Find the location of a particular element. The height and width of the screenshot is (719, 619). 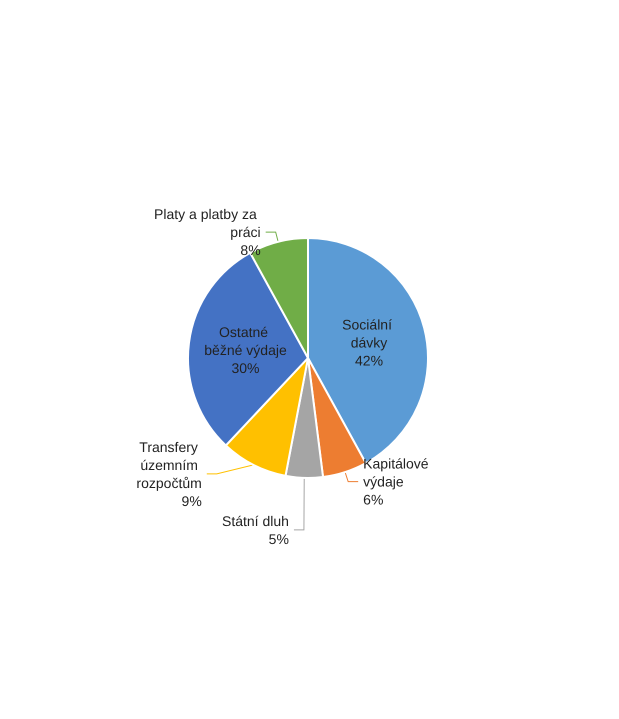

slice-label: Kapitálové výdaje is located at coordinates (397, 473).